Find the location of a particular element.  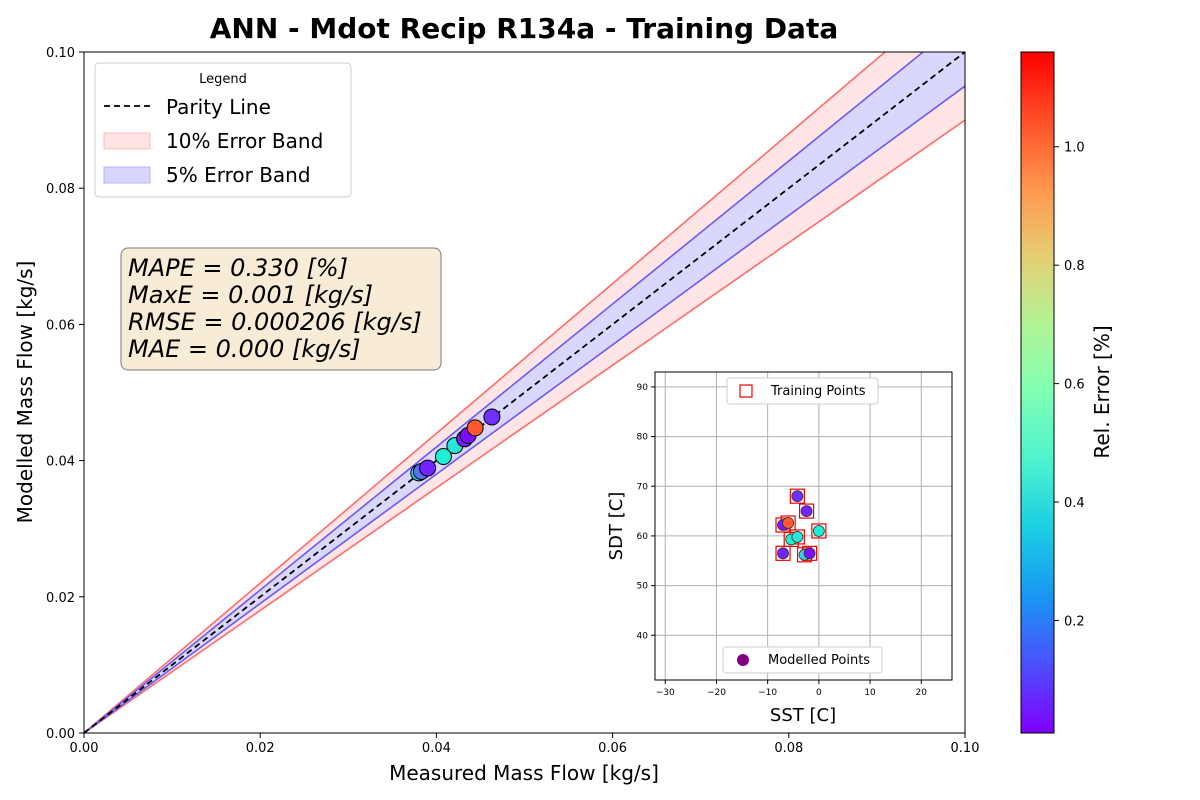

stats-maxe: MaxE = 0.001 [kg/s] is located at coordinates (250, 295).